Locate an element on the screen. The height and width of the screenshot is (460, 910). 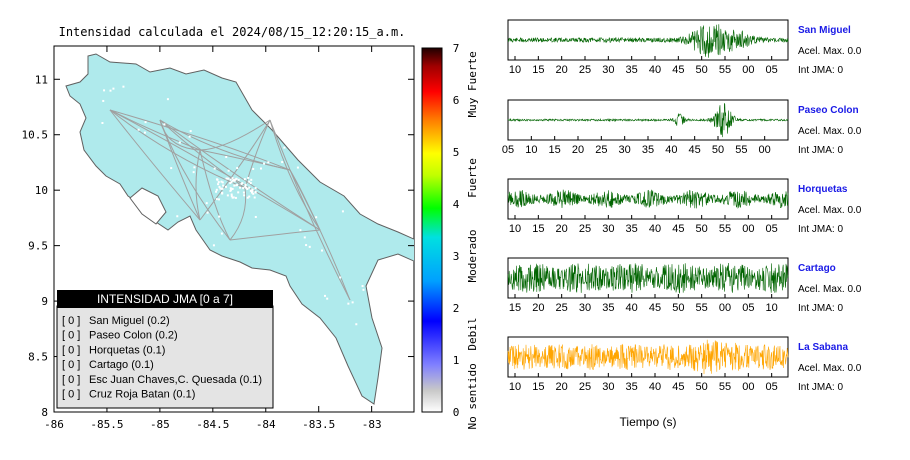
waveform-tick-label: 00 is located at coordinates (748, 387).